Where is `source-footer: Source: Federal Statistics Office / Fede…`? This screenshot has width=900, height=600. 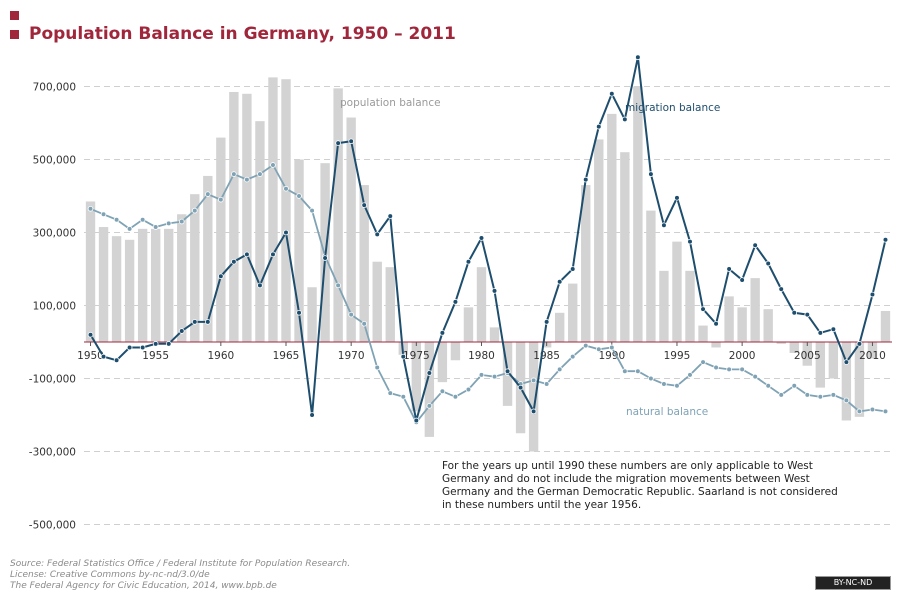 source-footer: Source: Federal Statistics Office / Fede… is located at coordinates (180, 575).